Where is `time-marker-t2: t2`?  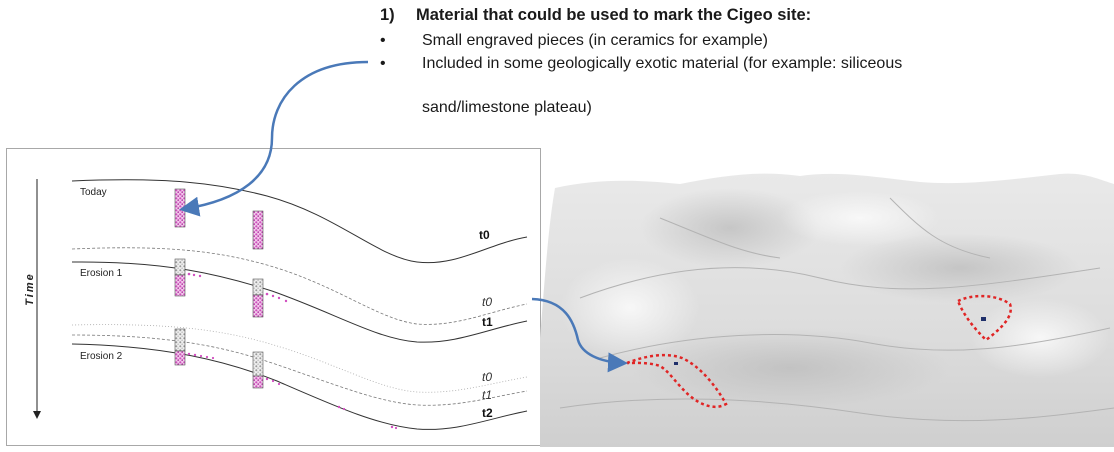 time-marker-t2: t2 is located at coordinates (487, 413).